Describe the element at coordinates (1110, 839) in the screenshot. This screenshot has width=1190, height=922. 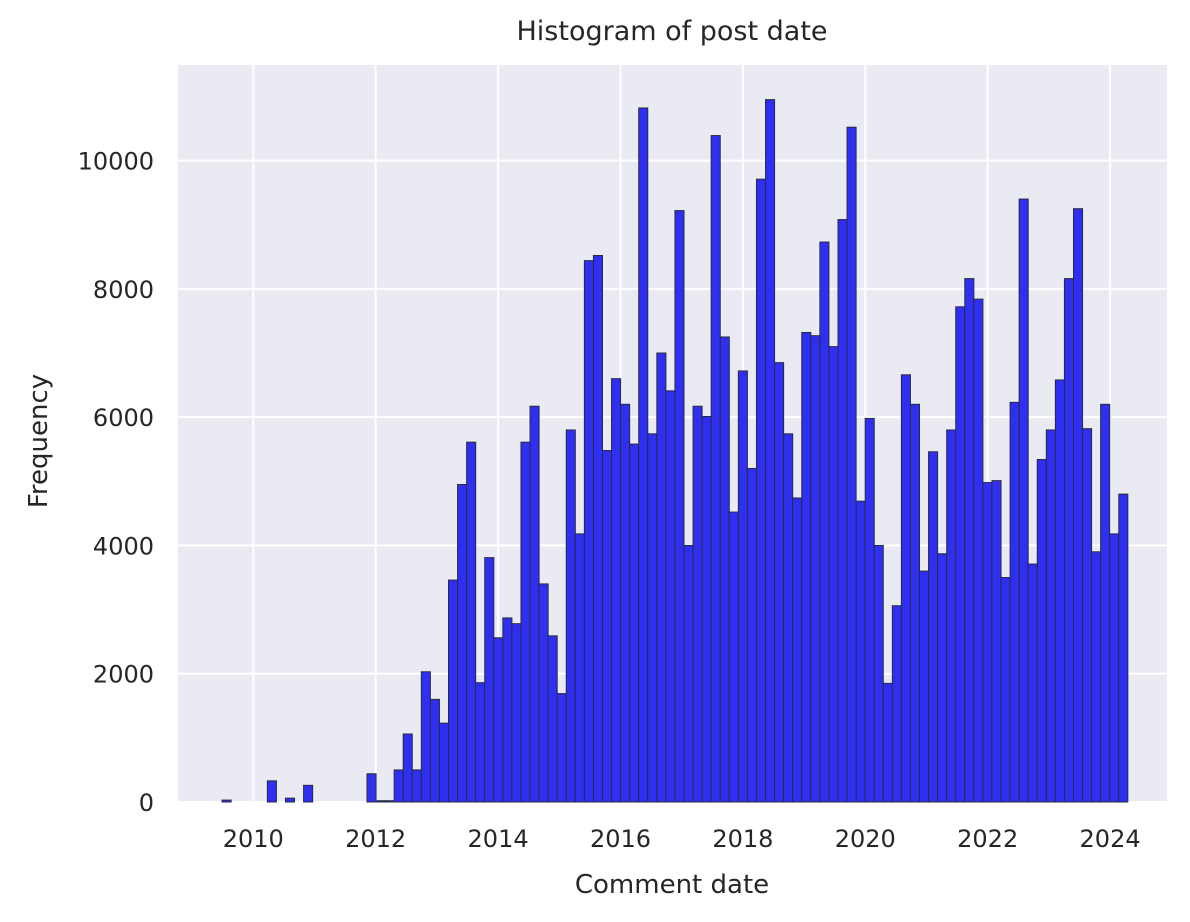
I see `x-tick-label: 2024` at that location.